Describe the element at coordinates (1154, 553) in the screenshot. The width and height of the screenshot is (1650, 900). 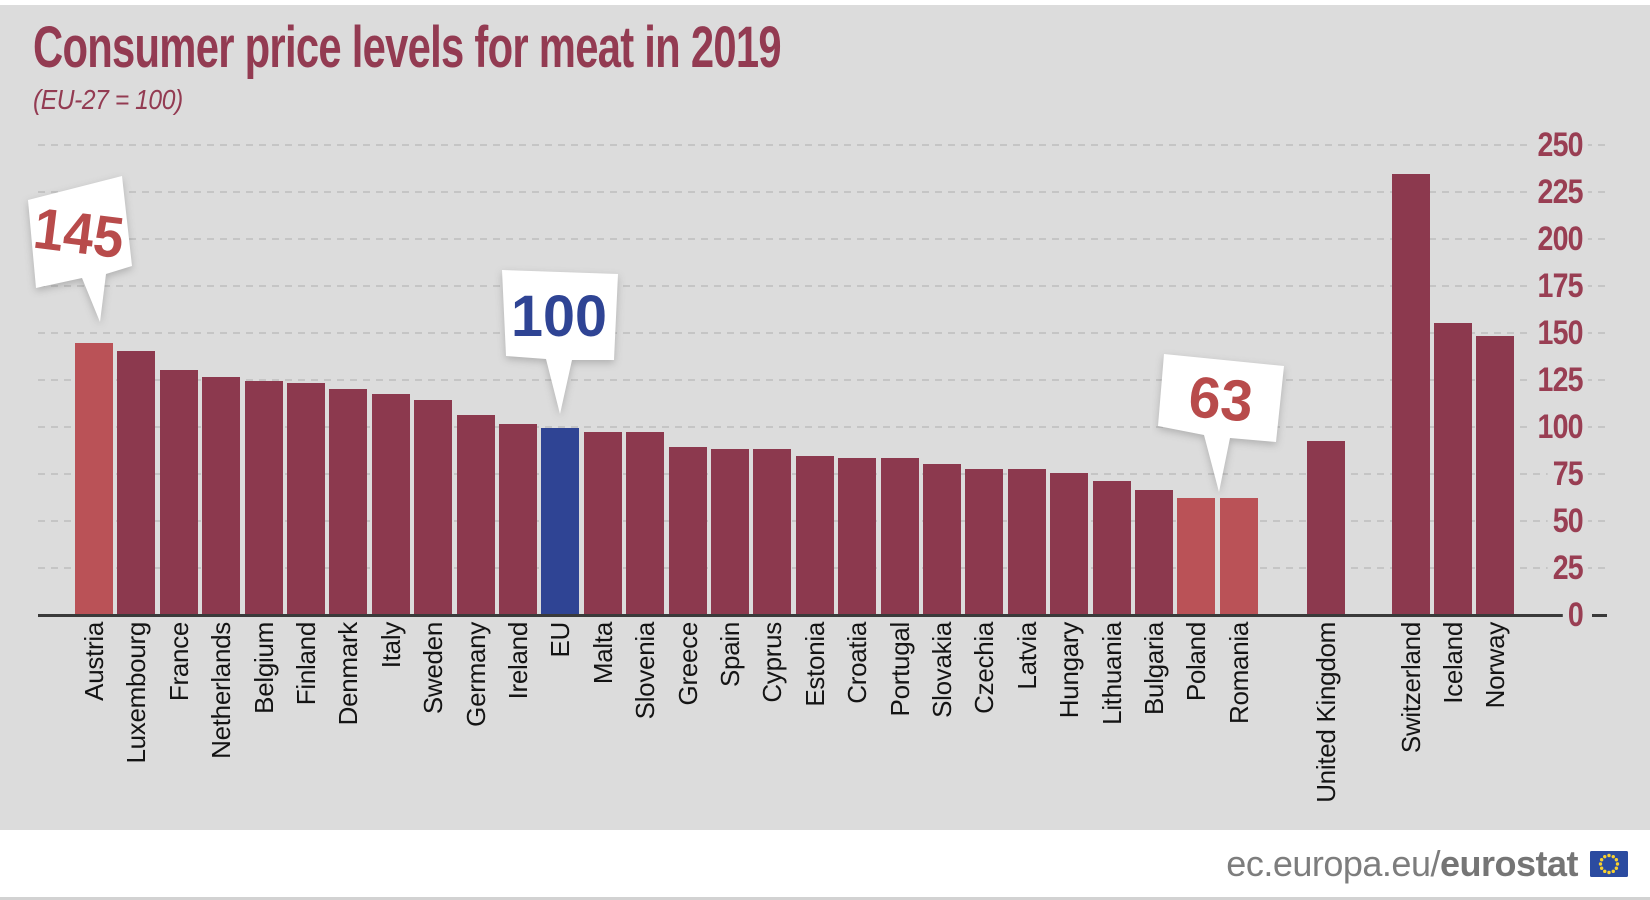
I see `bar-bulgaria` at that location.